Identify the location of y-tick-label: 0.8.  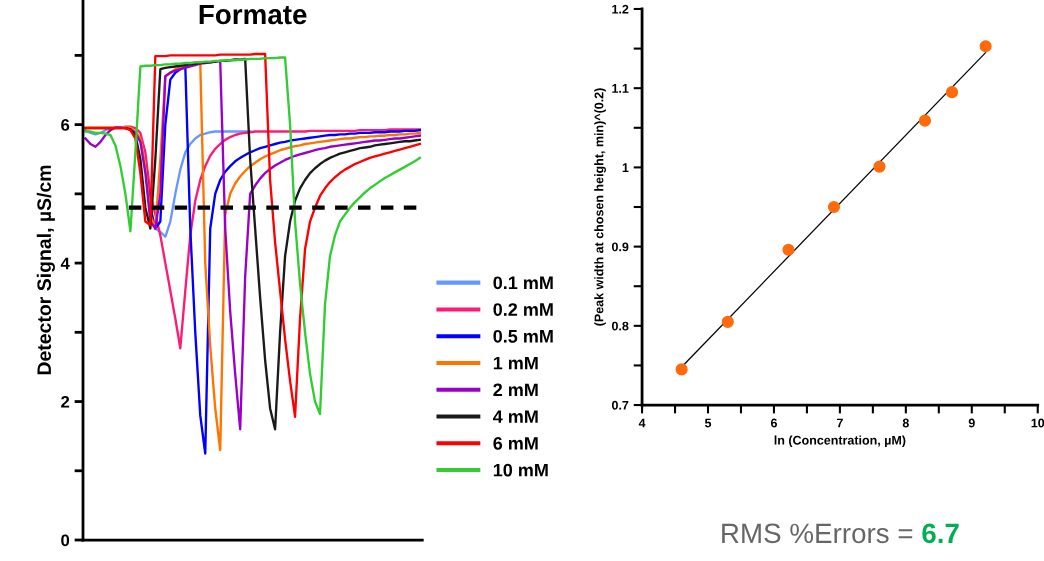
(620, 326).